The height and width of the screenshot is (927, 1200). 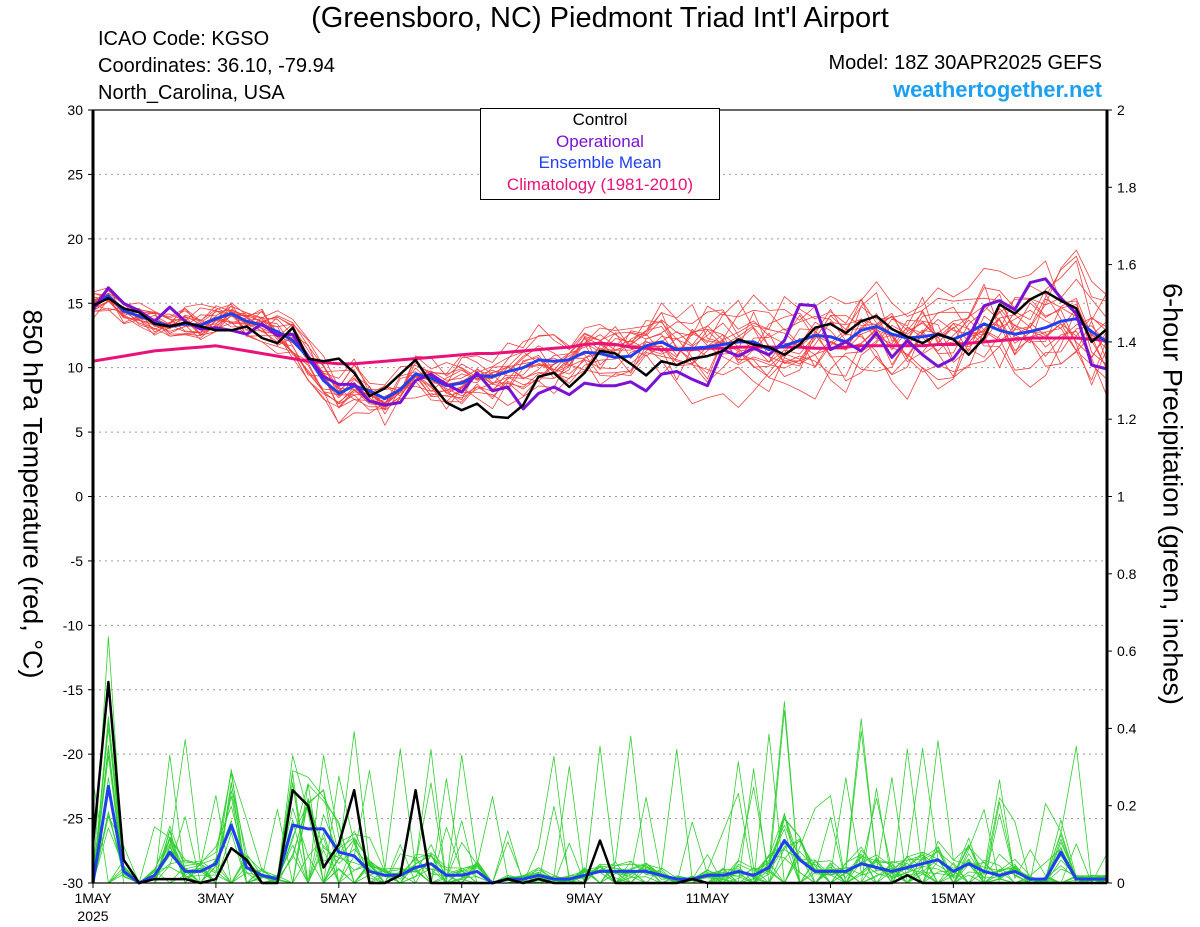 What do you see at coordinates (79, 432) in the screenshot?
I see `left-tick-label: 5` at bounding box center [79, 432].